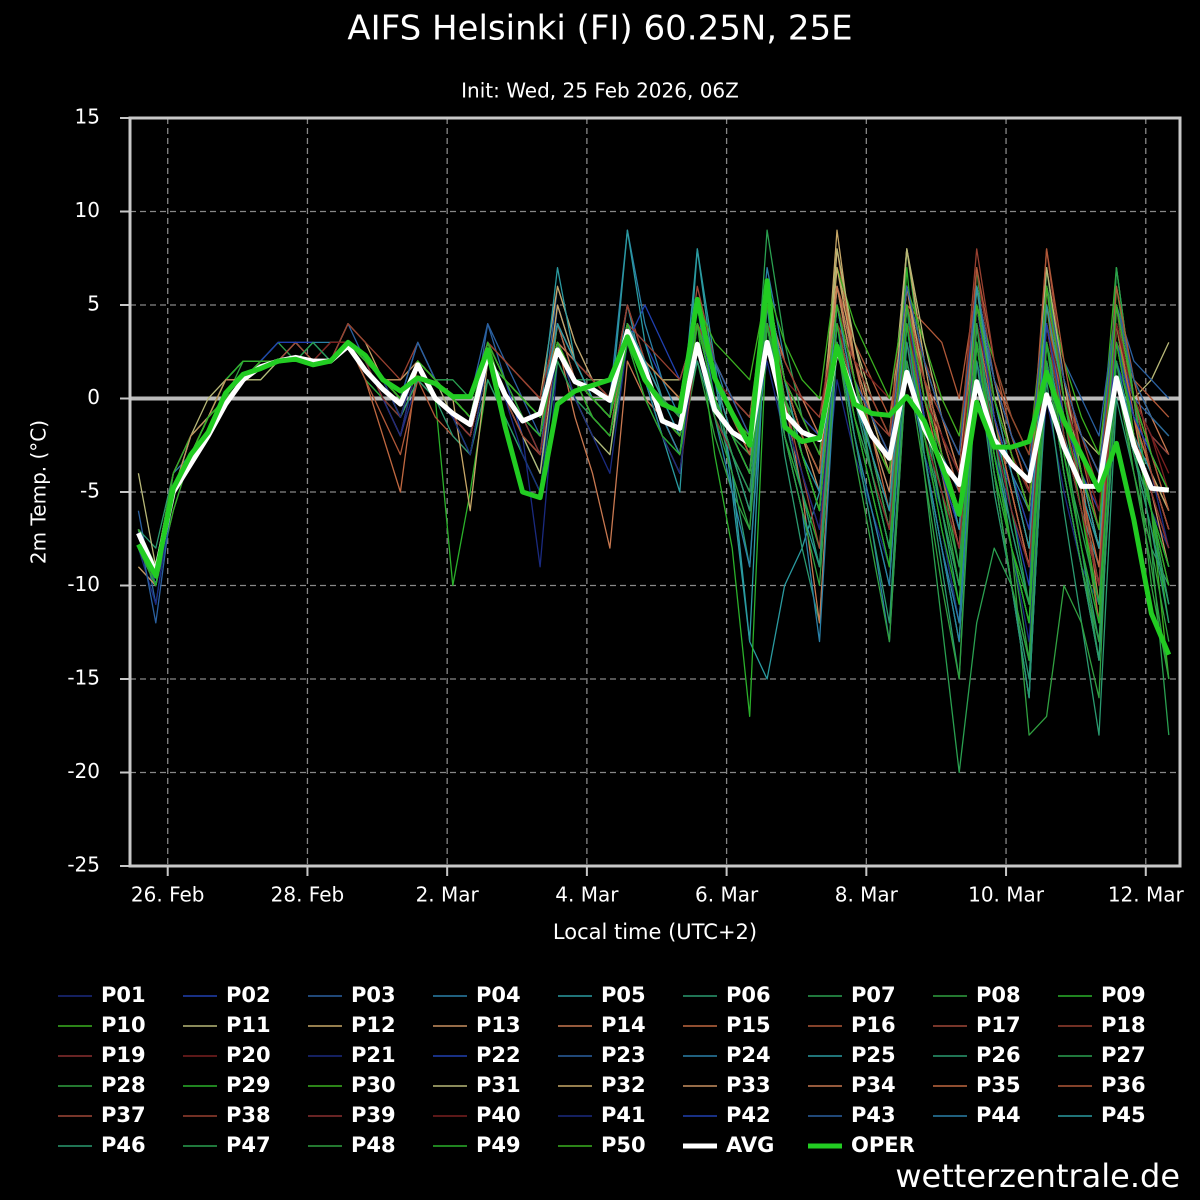  Describe the element at coordinates (498, 1025) in the screenshot. I see `legend-label: P13` at that location.